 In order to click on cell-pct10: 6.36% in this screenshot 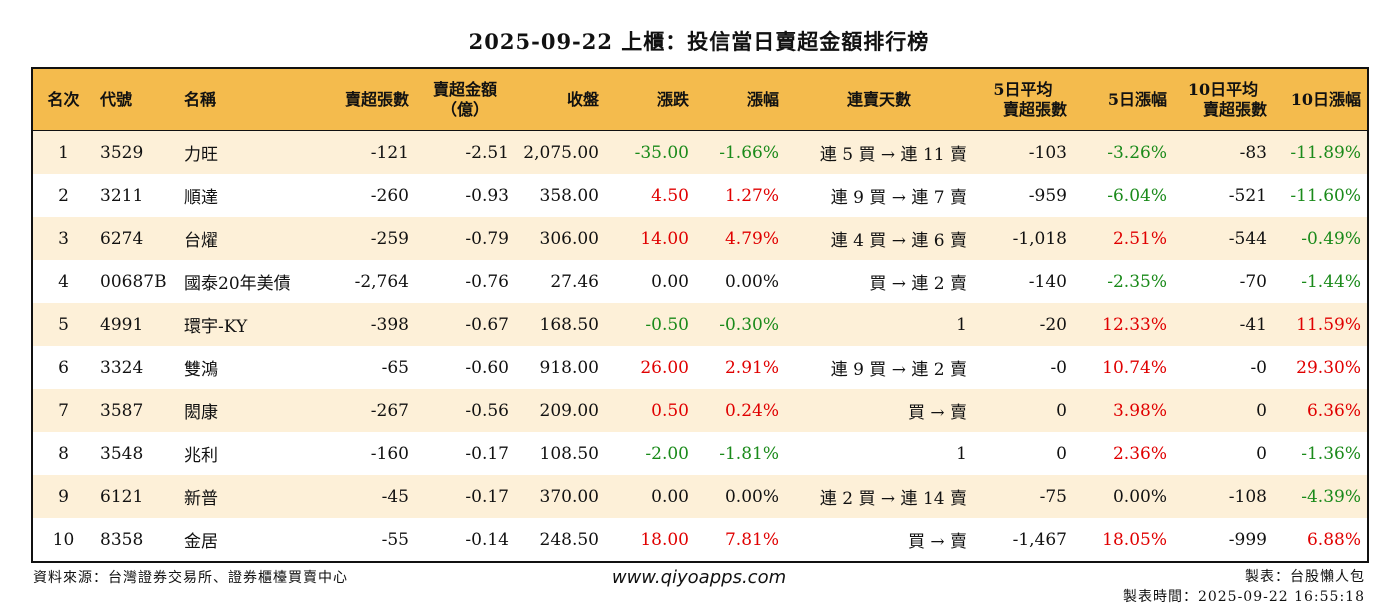, I will do `click(1320, 410)`.